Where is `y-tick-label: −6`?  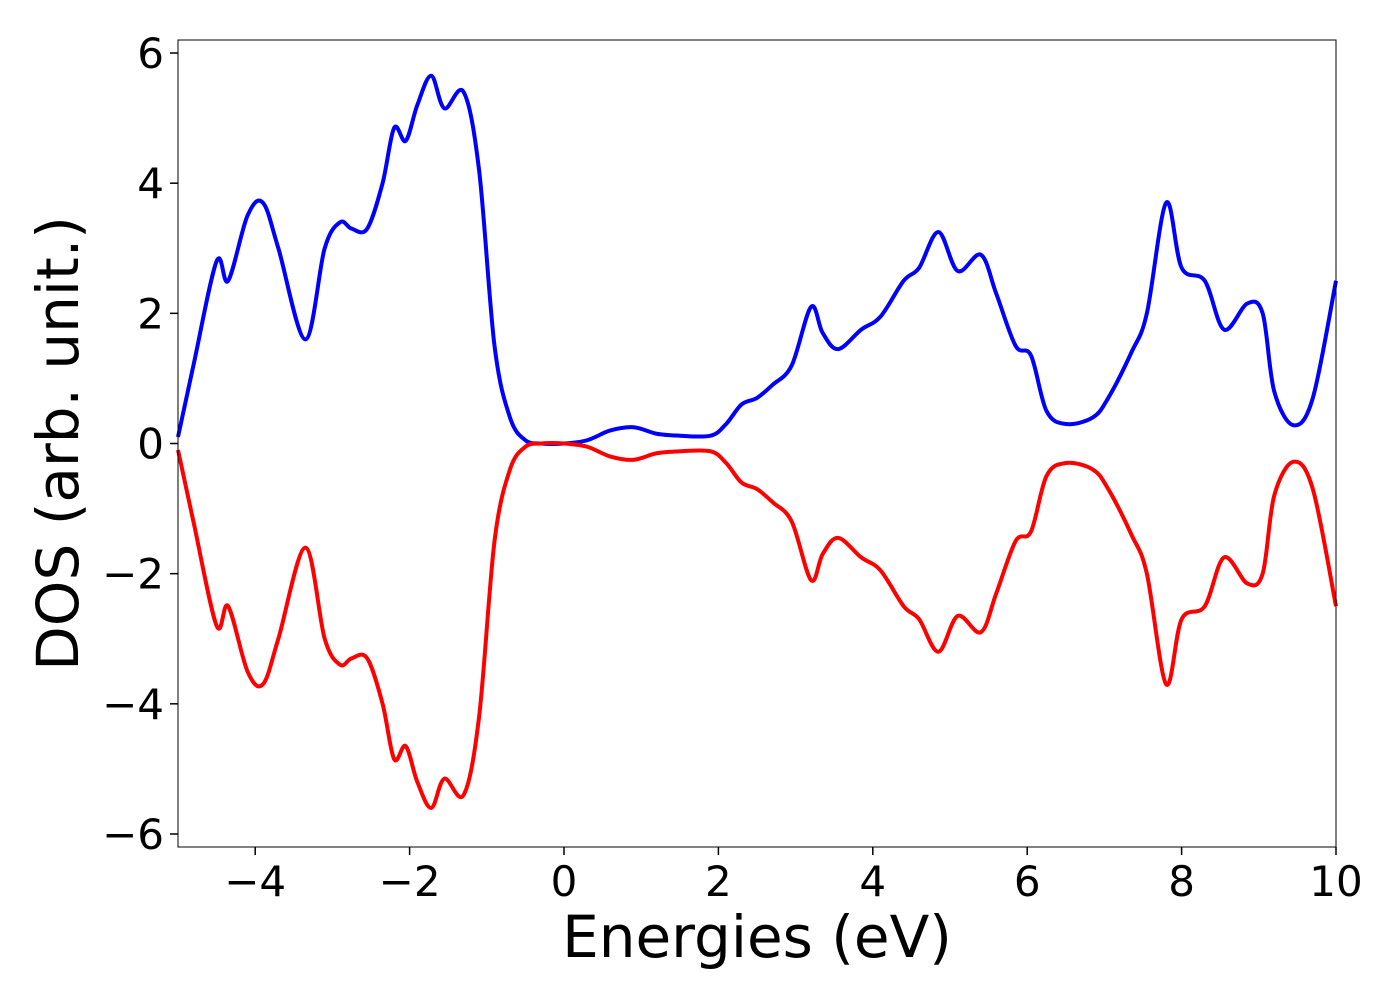
y-tick-label: −6 is located at coordinates (133, 834).